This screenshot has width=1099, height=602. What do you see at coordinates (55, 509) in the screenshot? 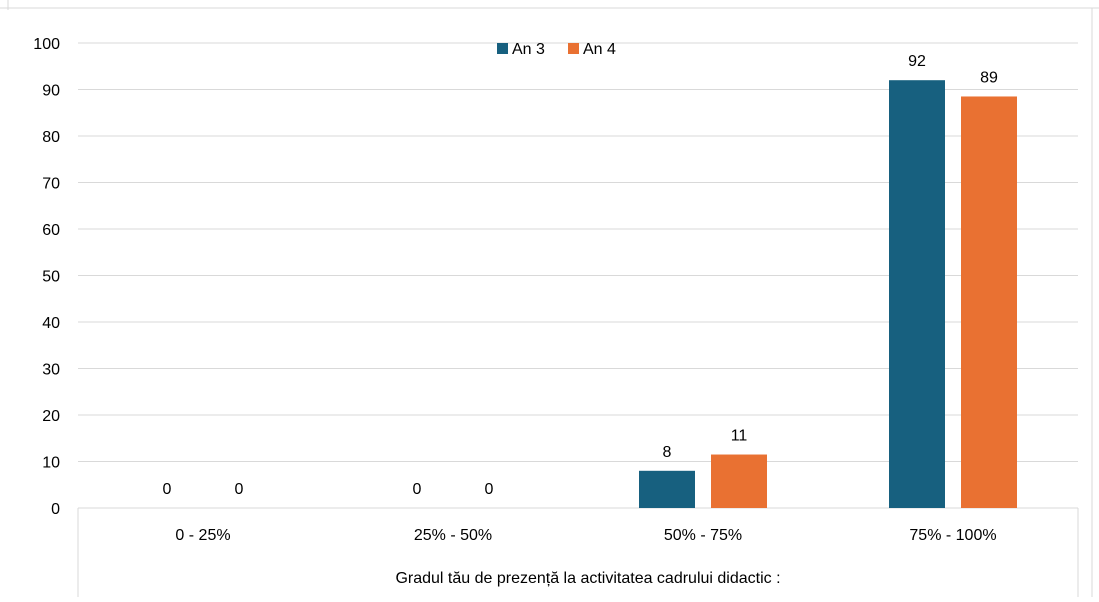
I see `y-tick-label: 0` at bounding box center [55, 509].